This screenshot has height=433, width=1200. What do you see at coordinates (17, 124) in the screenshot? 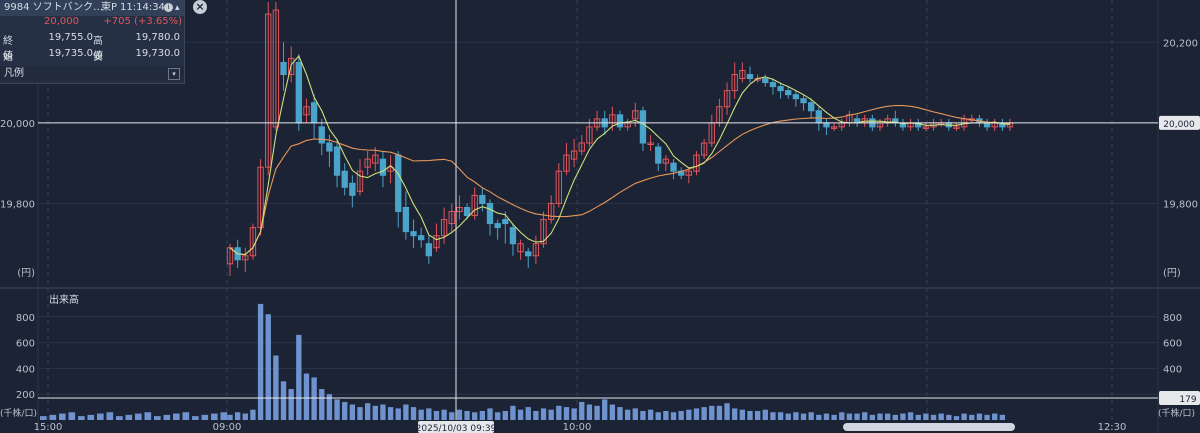
I see `price-tick-label-left: 20,000` at bounding box center [17, 124].